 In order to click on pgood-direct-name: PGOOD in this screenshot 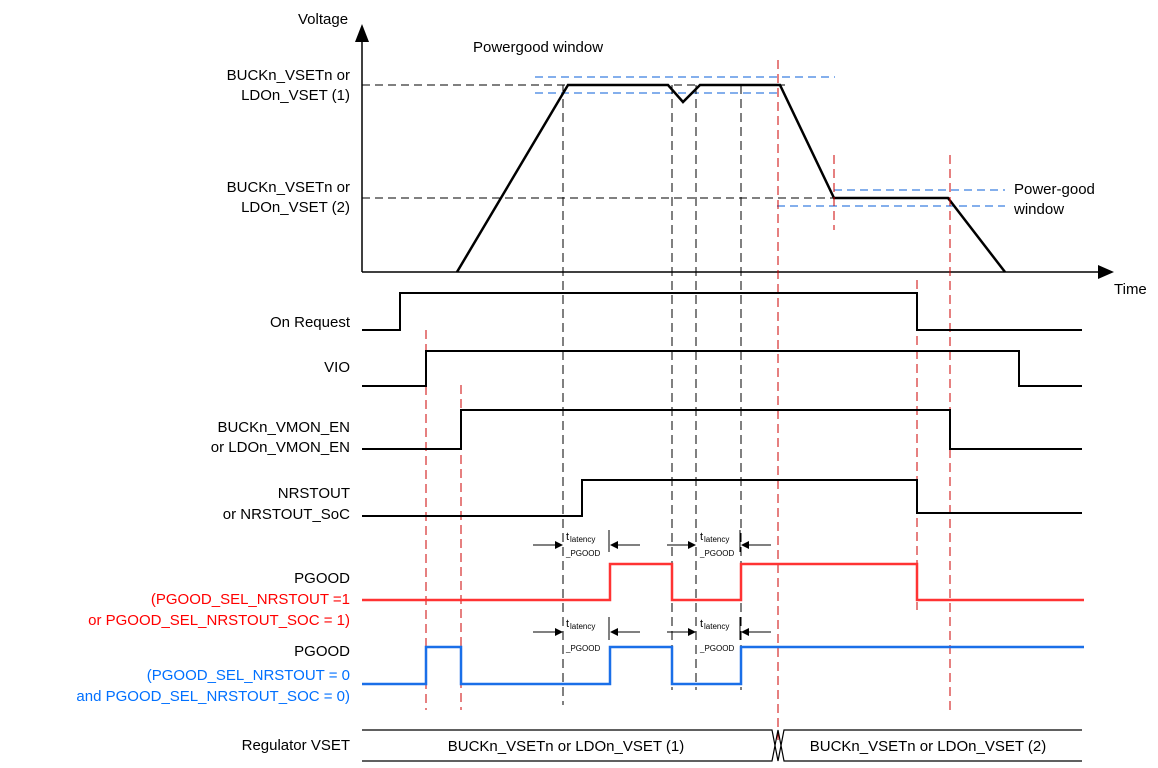, I will do `click(322, 651)`.